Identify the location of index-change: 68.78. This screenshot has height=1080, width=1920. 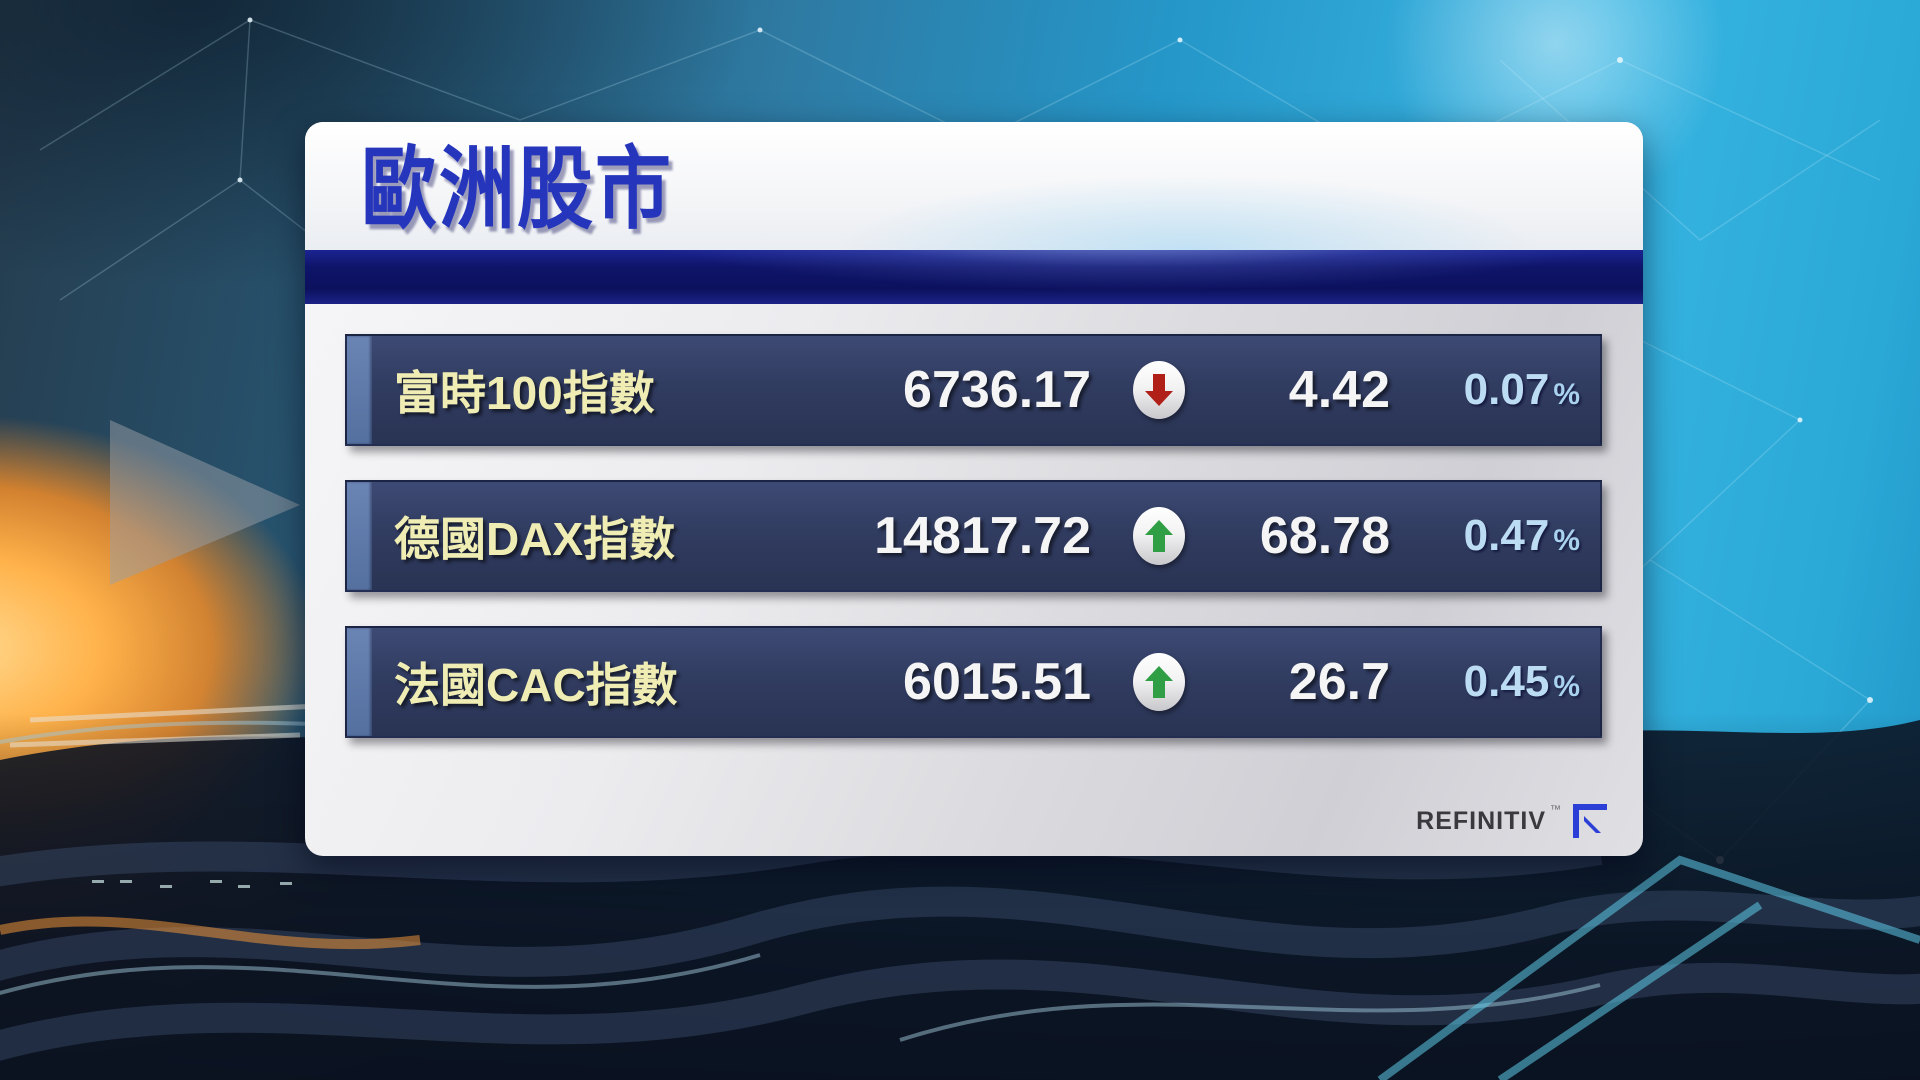
(1324, 536).